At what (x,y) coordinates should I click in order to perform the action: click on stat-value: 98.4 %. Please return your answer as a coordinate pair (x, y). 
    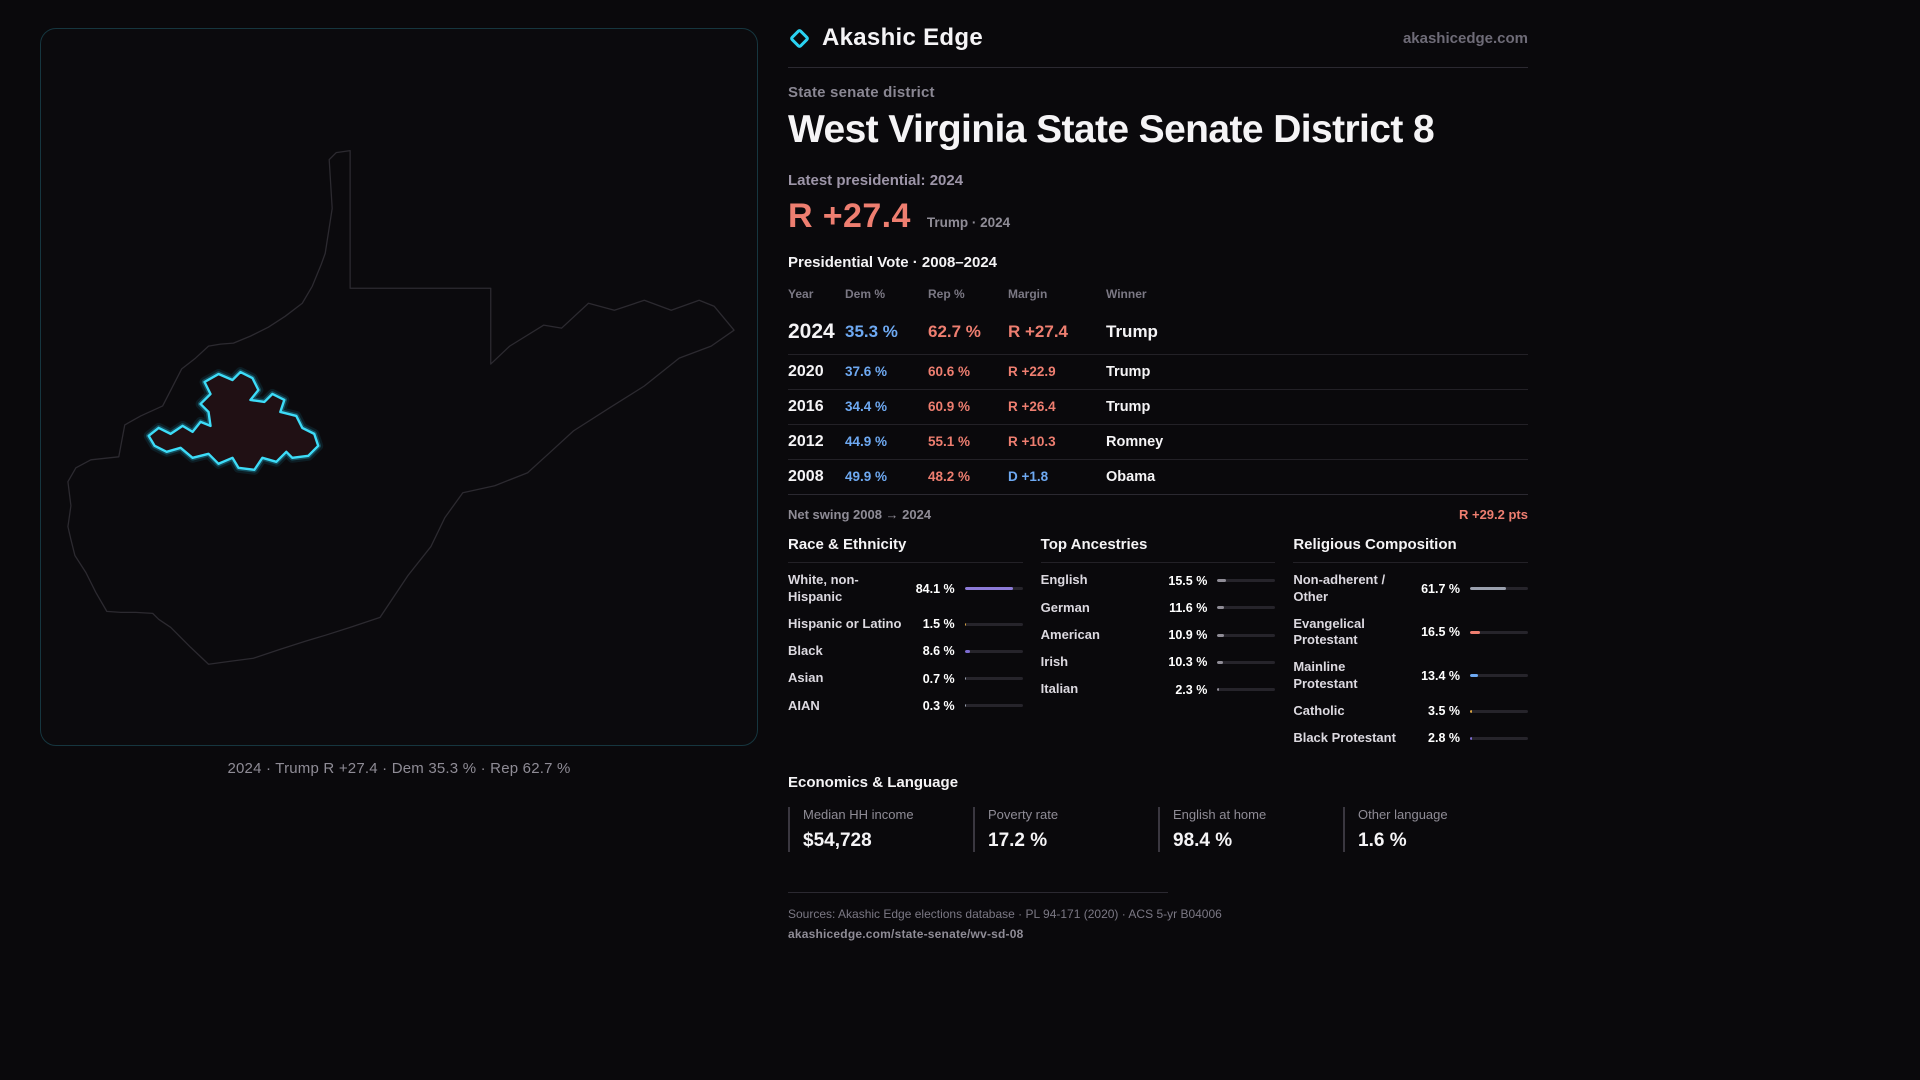
    Looking at the image, I should click on (1203, 840).